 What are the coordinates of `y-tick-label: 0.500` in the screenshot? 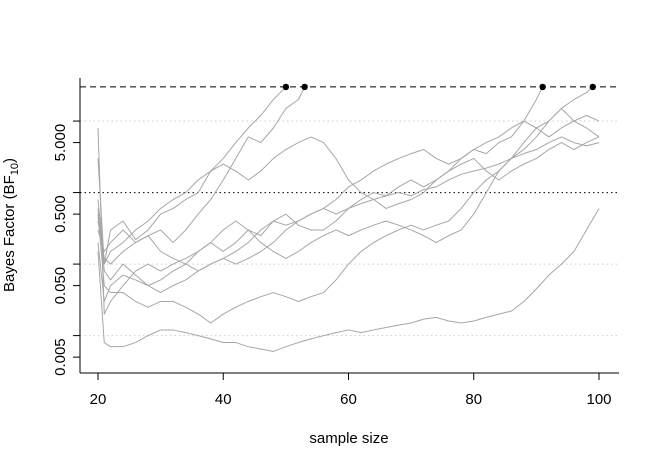 It's located at (60, 214).